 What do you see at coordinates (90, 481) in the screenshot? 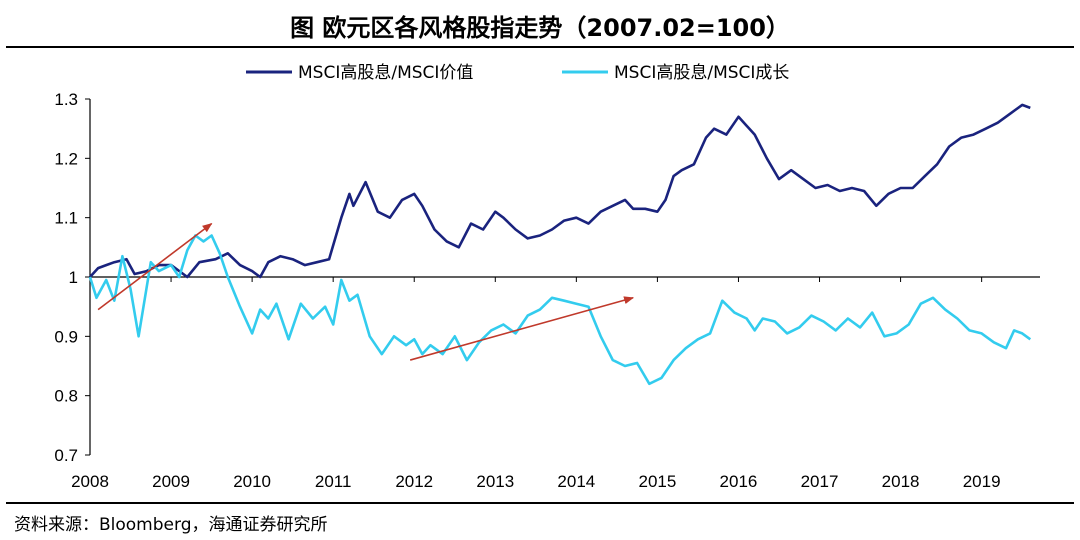
I see `x-tick-label: 2008` at bounding box center [90, 481].